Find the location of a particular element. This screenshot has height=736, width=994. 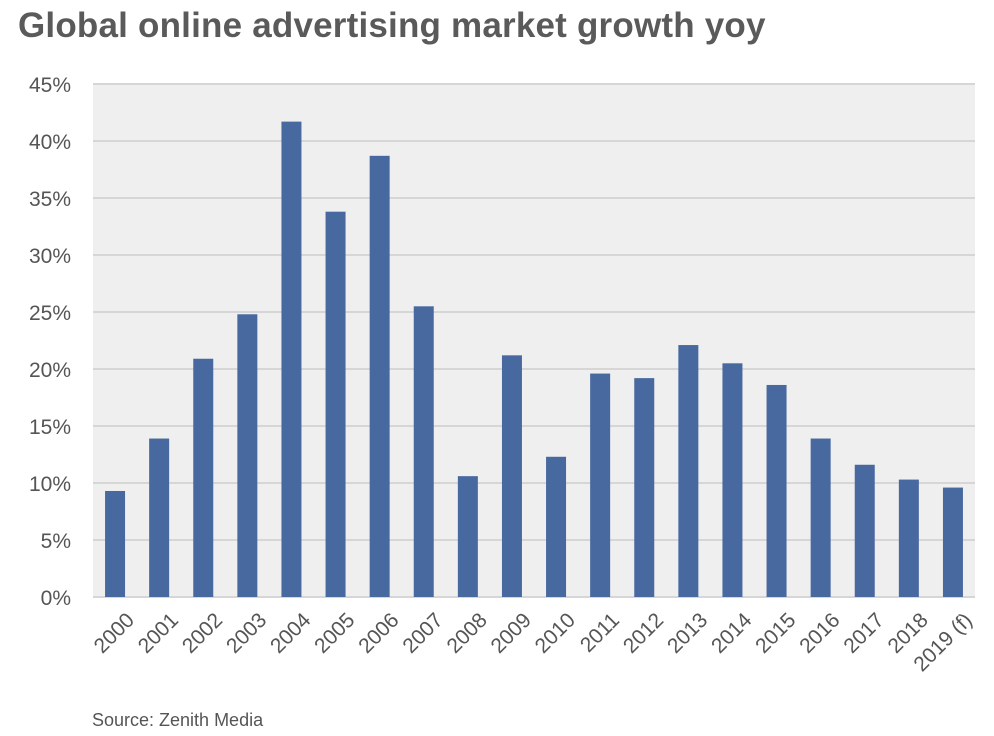

bar-2005 is located at coordinates (335, 404).